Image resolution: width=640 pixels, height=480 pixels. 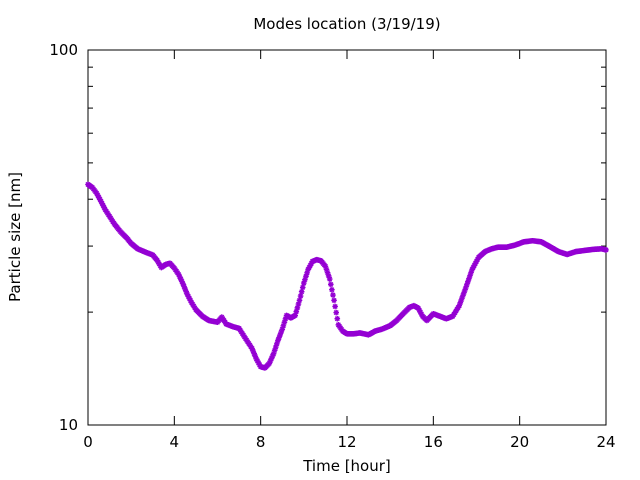 What do you see at coordinates (605, 442) in the screenshot?
I see `x-tick-label: 24` at bounding box center [605, 442].